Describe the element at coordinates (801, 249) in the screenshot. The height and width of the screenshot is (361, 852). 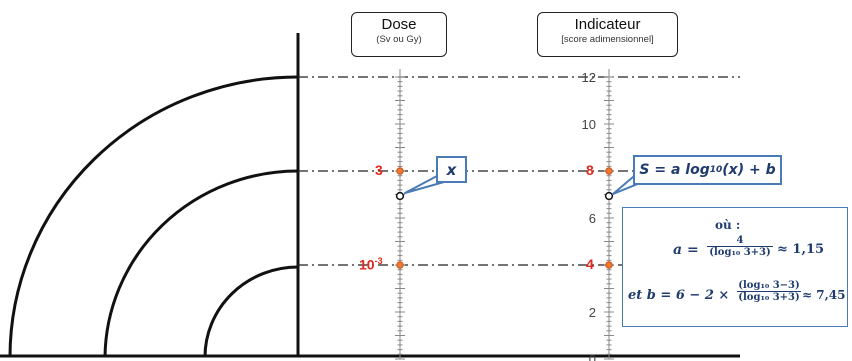
I see `formula-a-result: ≈ 1,15` at that location.